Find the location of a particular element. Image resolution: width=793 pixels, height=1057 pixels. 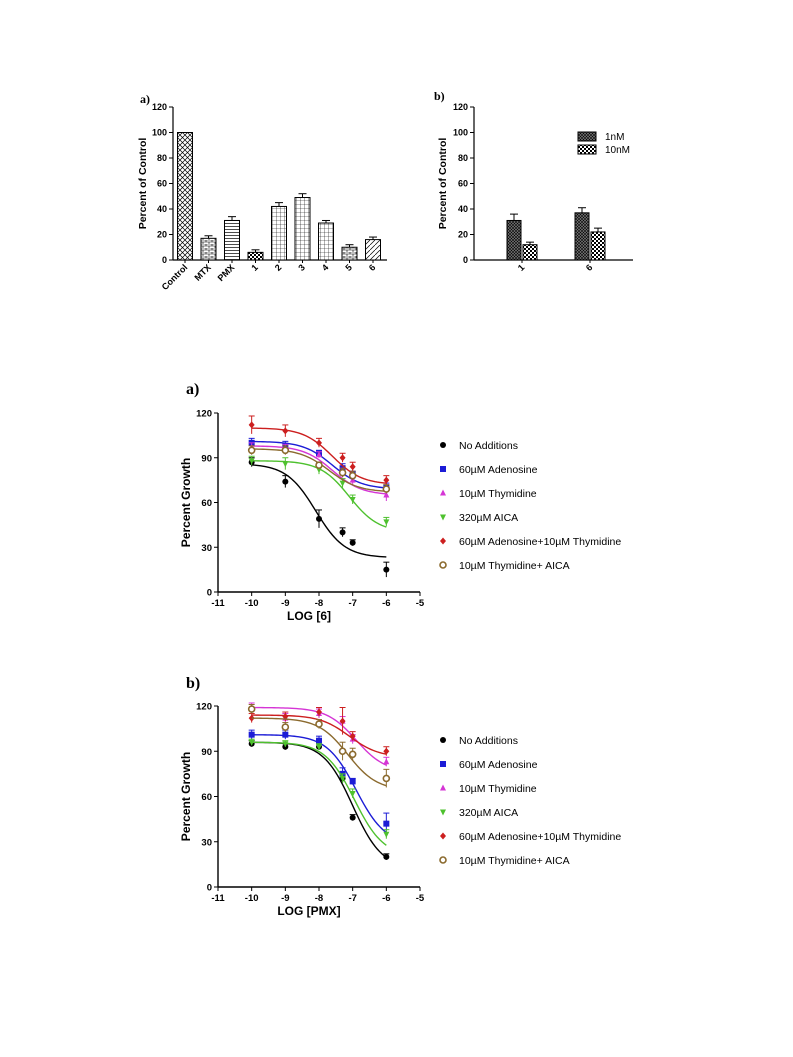

x-tick-label: 6 is located at coordinates (372, 267).